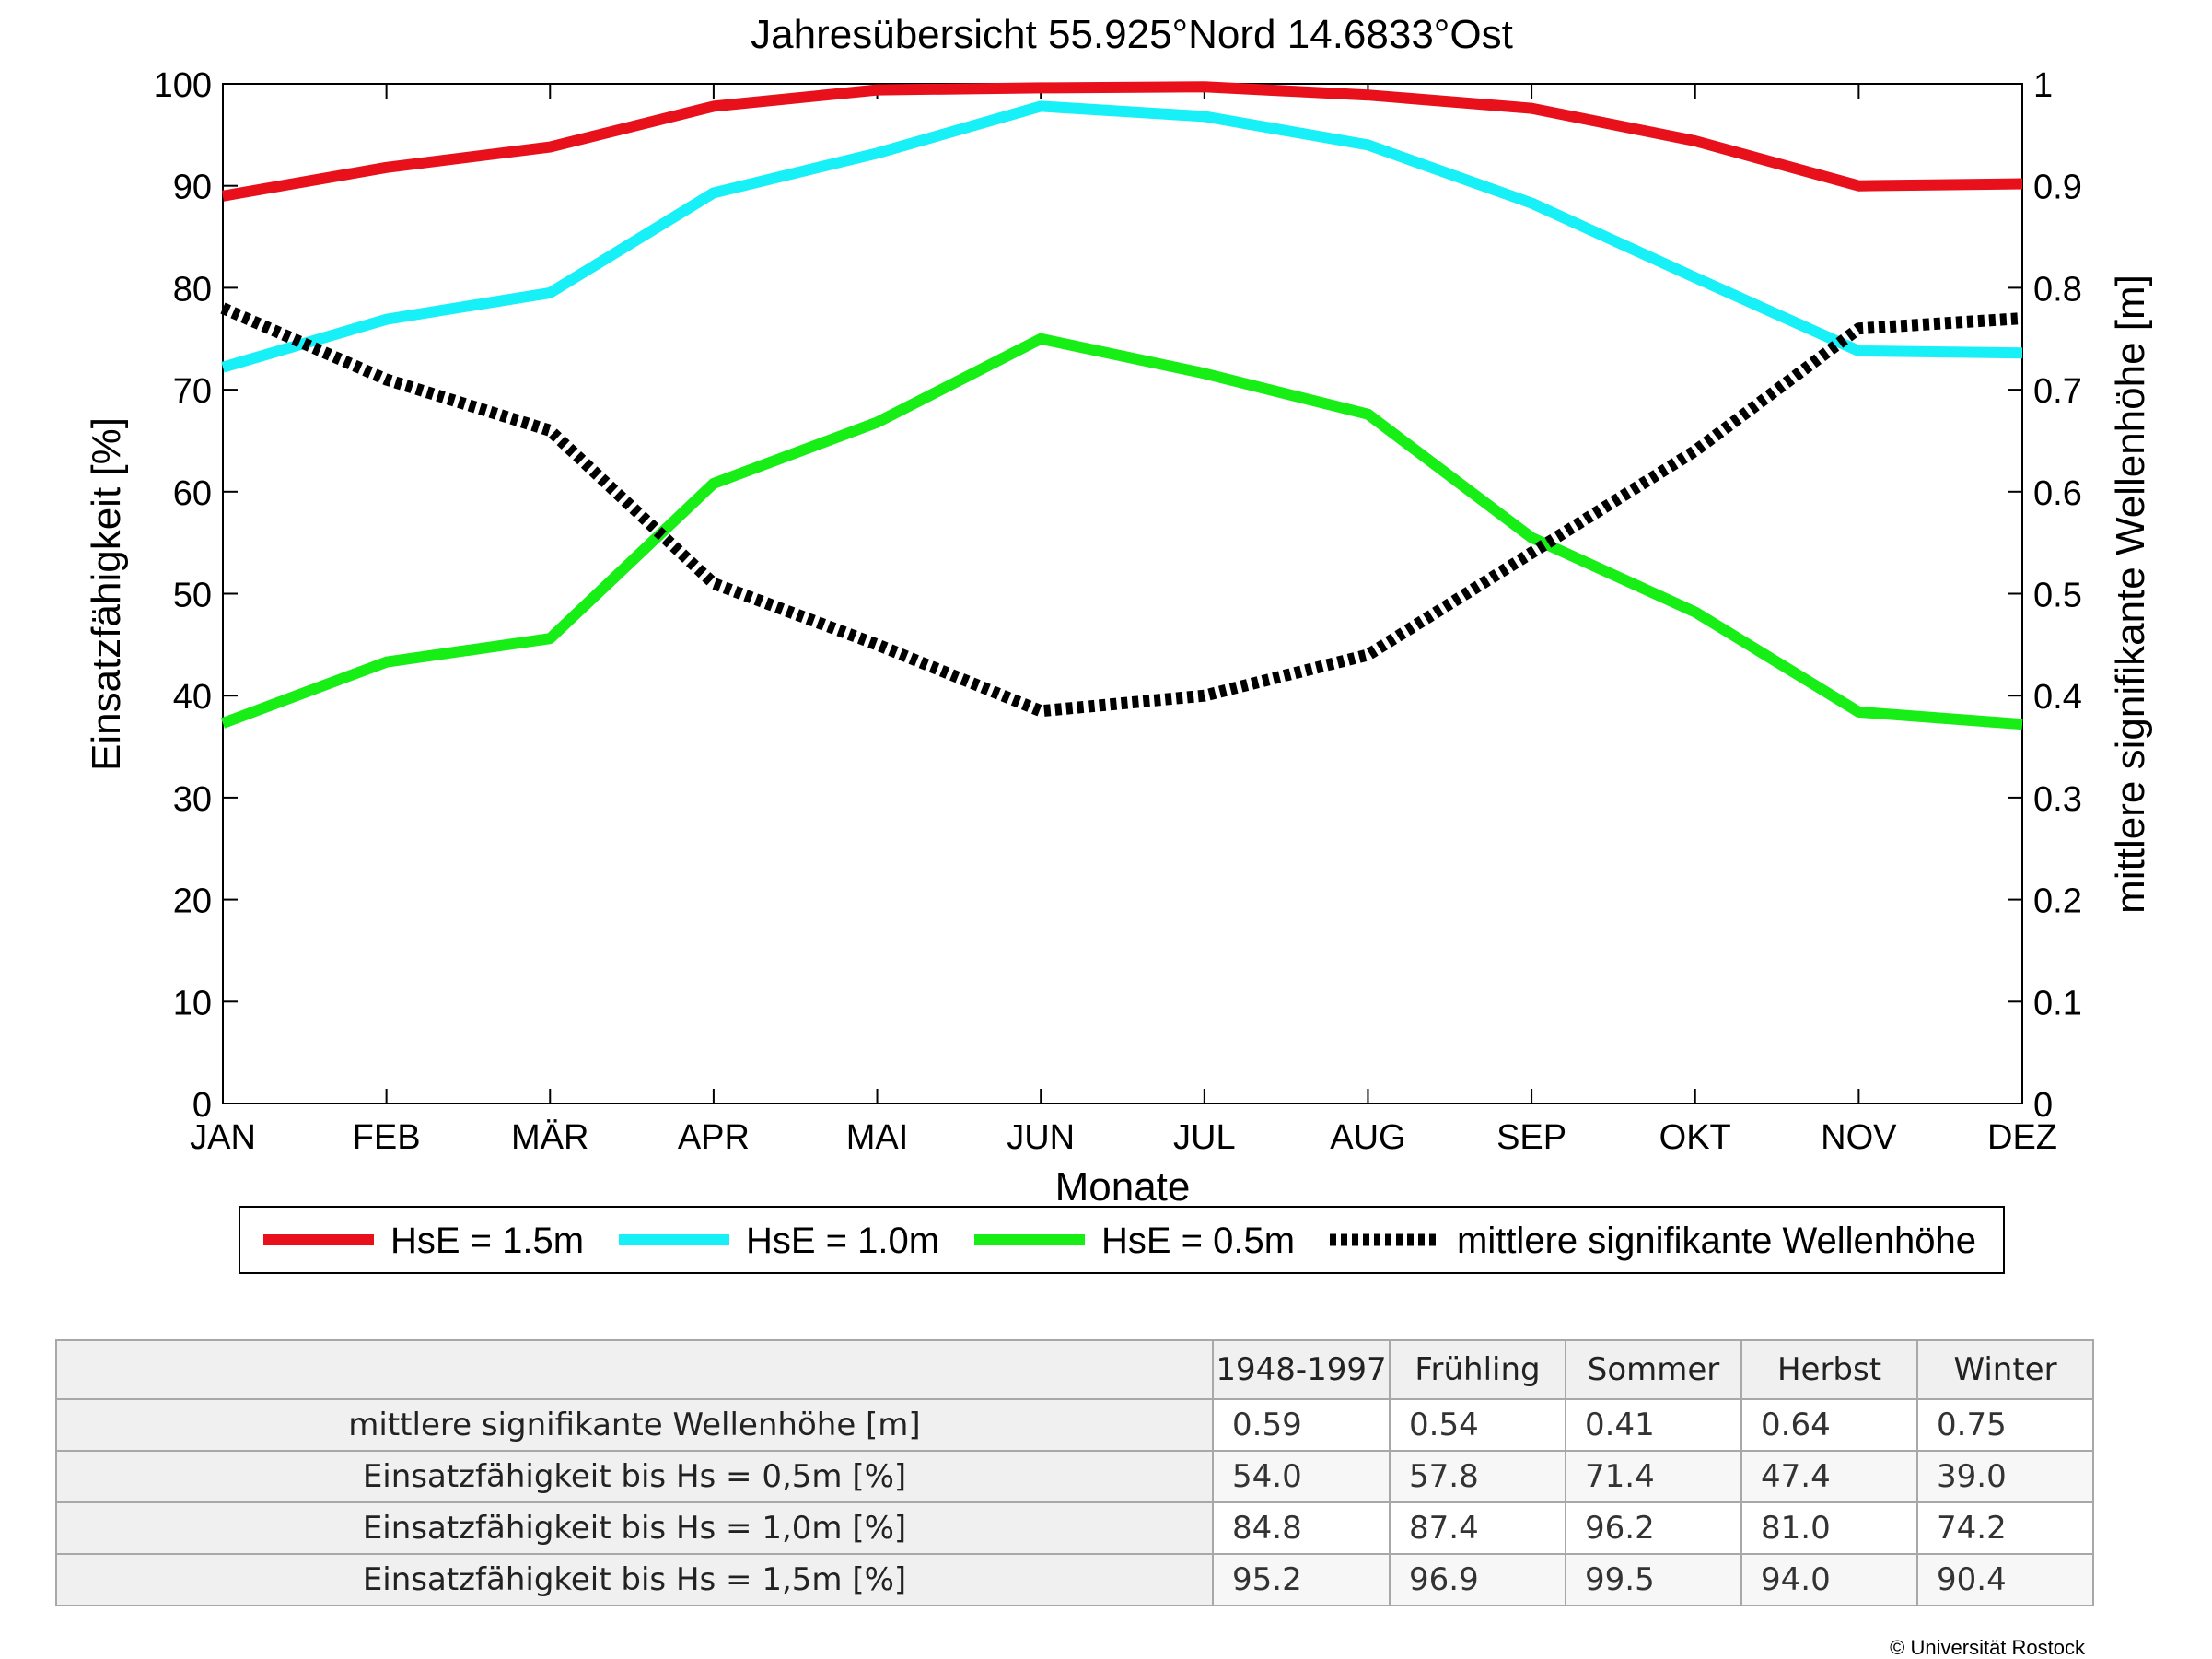 This screenshot has height=1659, width=2212. I want to click on y-right-tick-label: 0.6, so click(2057, 493).